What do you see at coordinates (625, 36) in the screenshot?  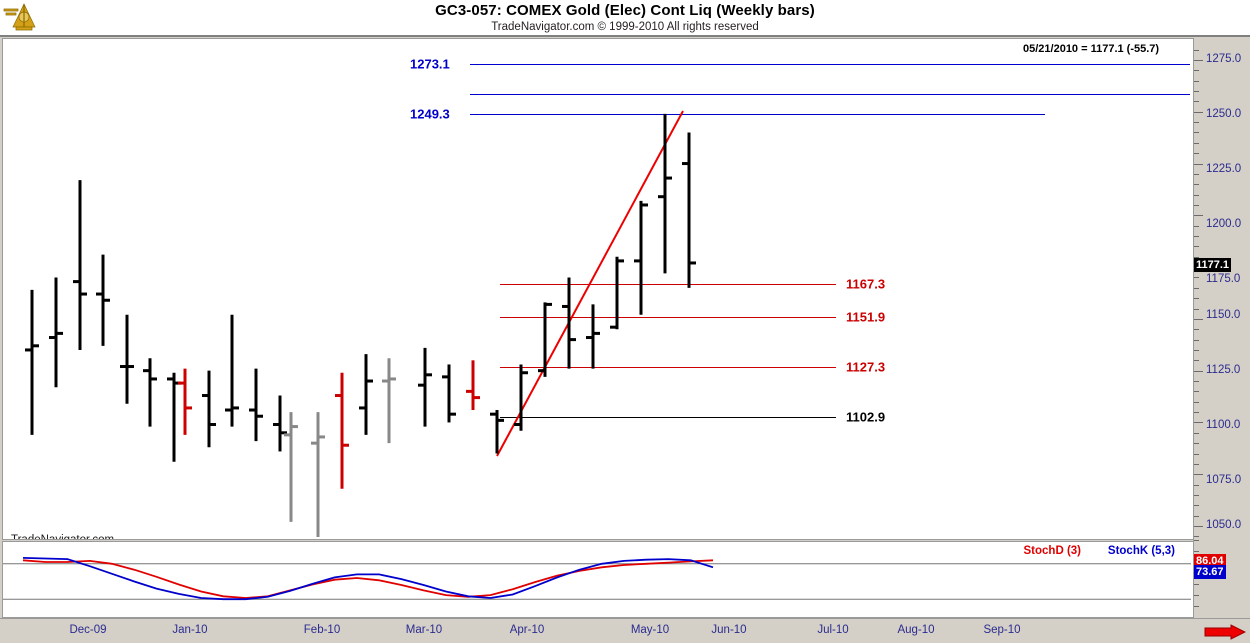 I see `header-divider` at bounding box center [625, 36].